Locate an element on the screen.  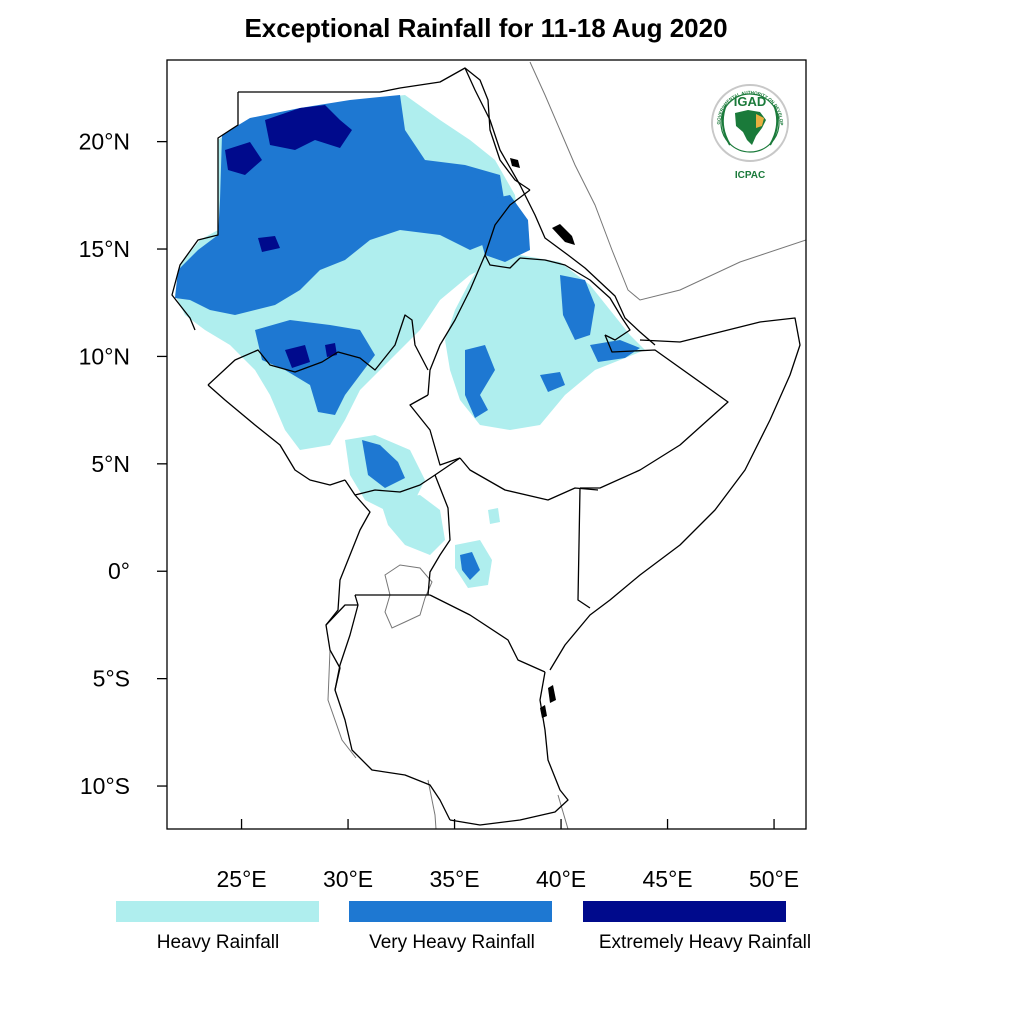
sudan-egypt-border is located at coordinates (384, 129).